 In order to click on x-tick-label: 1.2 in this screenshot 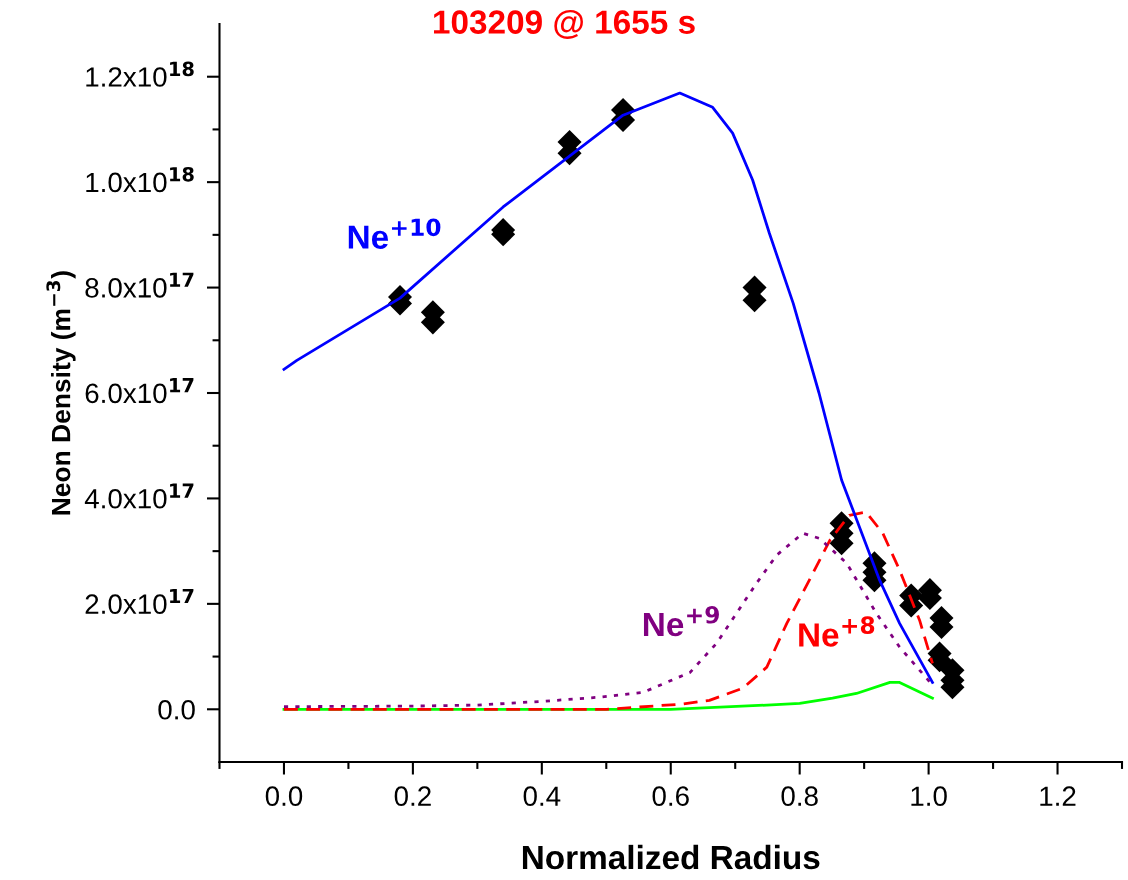, I will do `click(1058, 796)`.